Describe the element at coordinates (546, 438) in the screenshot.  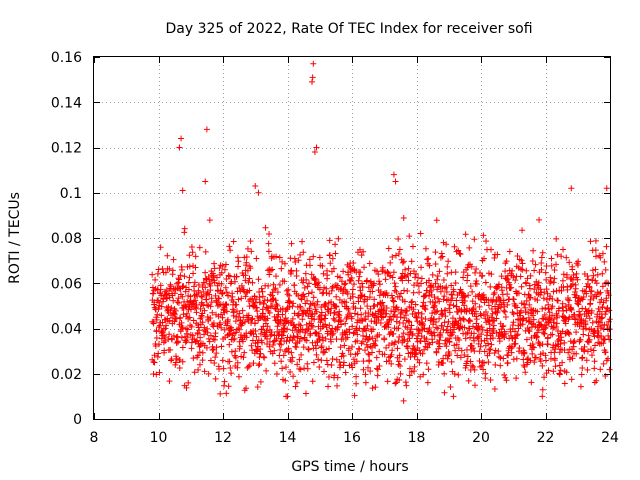
I see `x-tick-label: 22` at that location.